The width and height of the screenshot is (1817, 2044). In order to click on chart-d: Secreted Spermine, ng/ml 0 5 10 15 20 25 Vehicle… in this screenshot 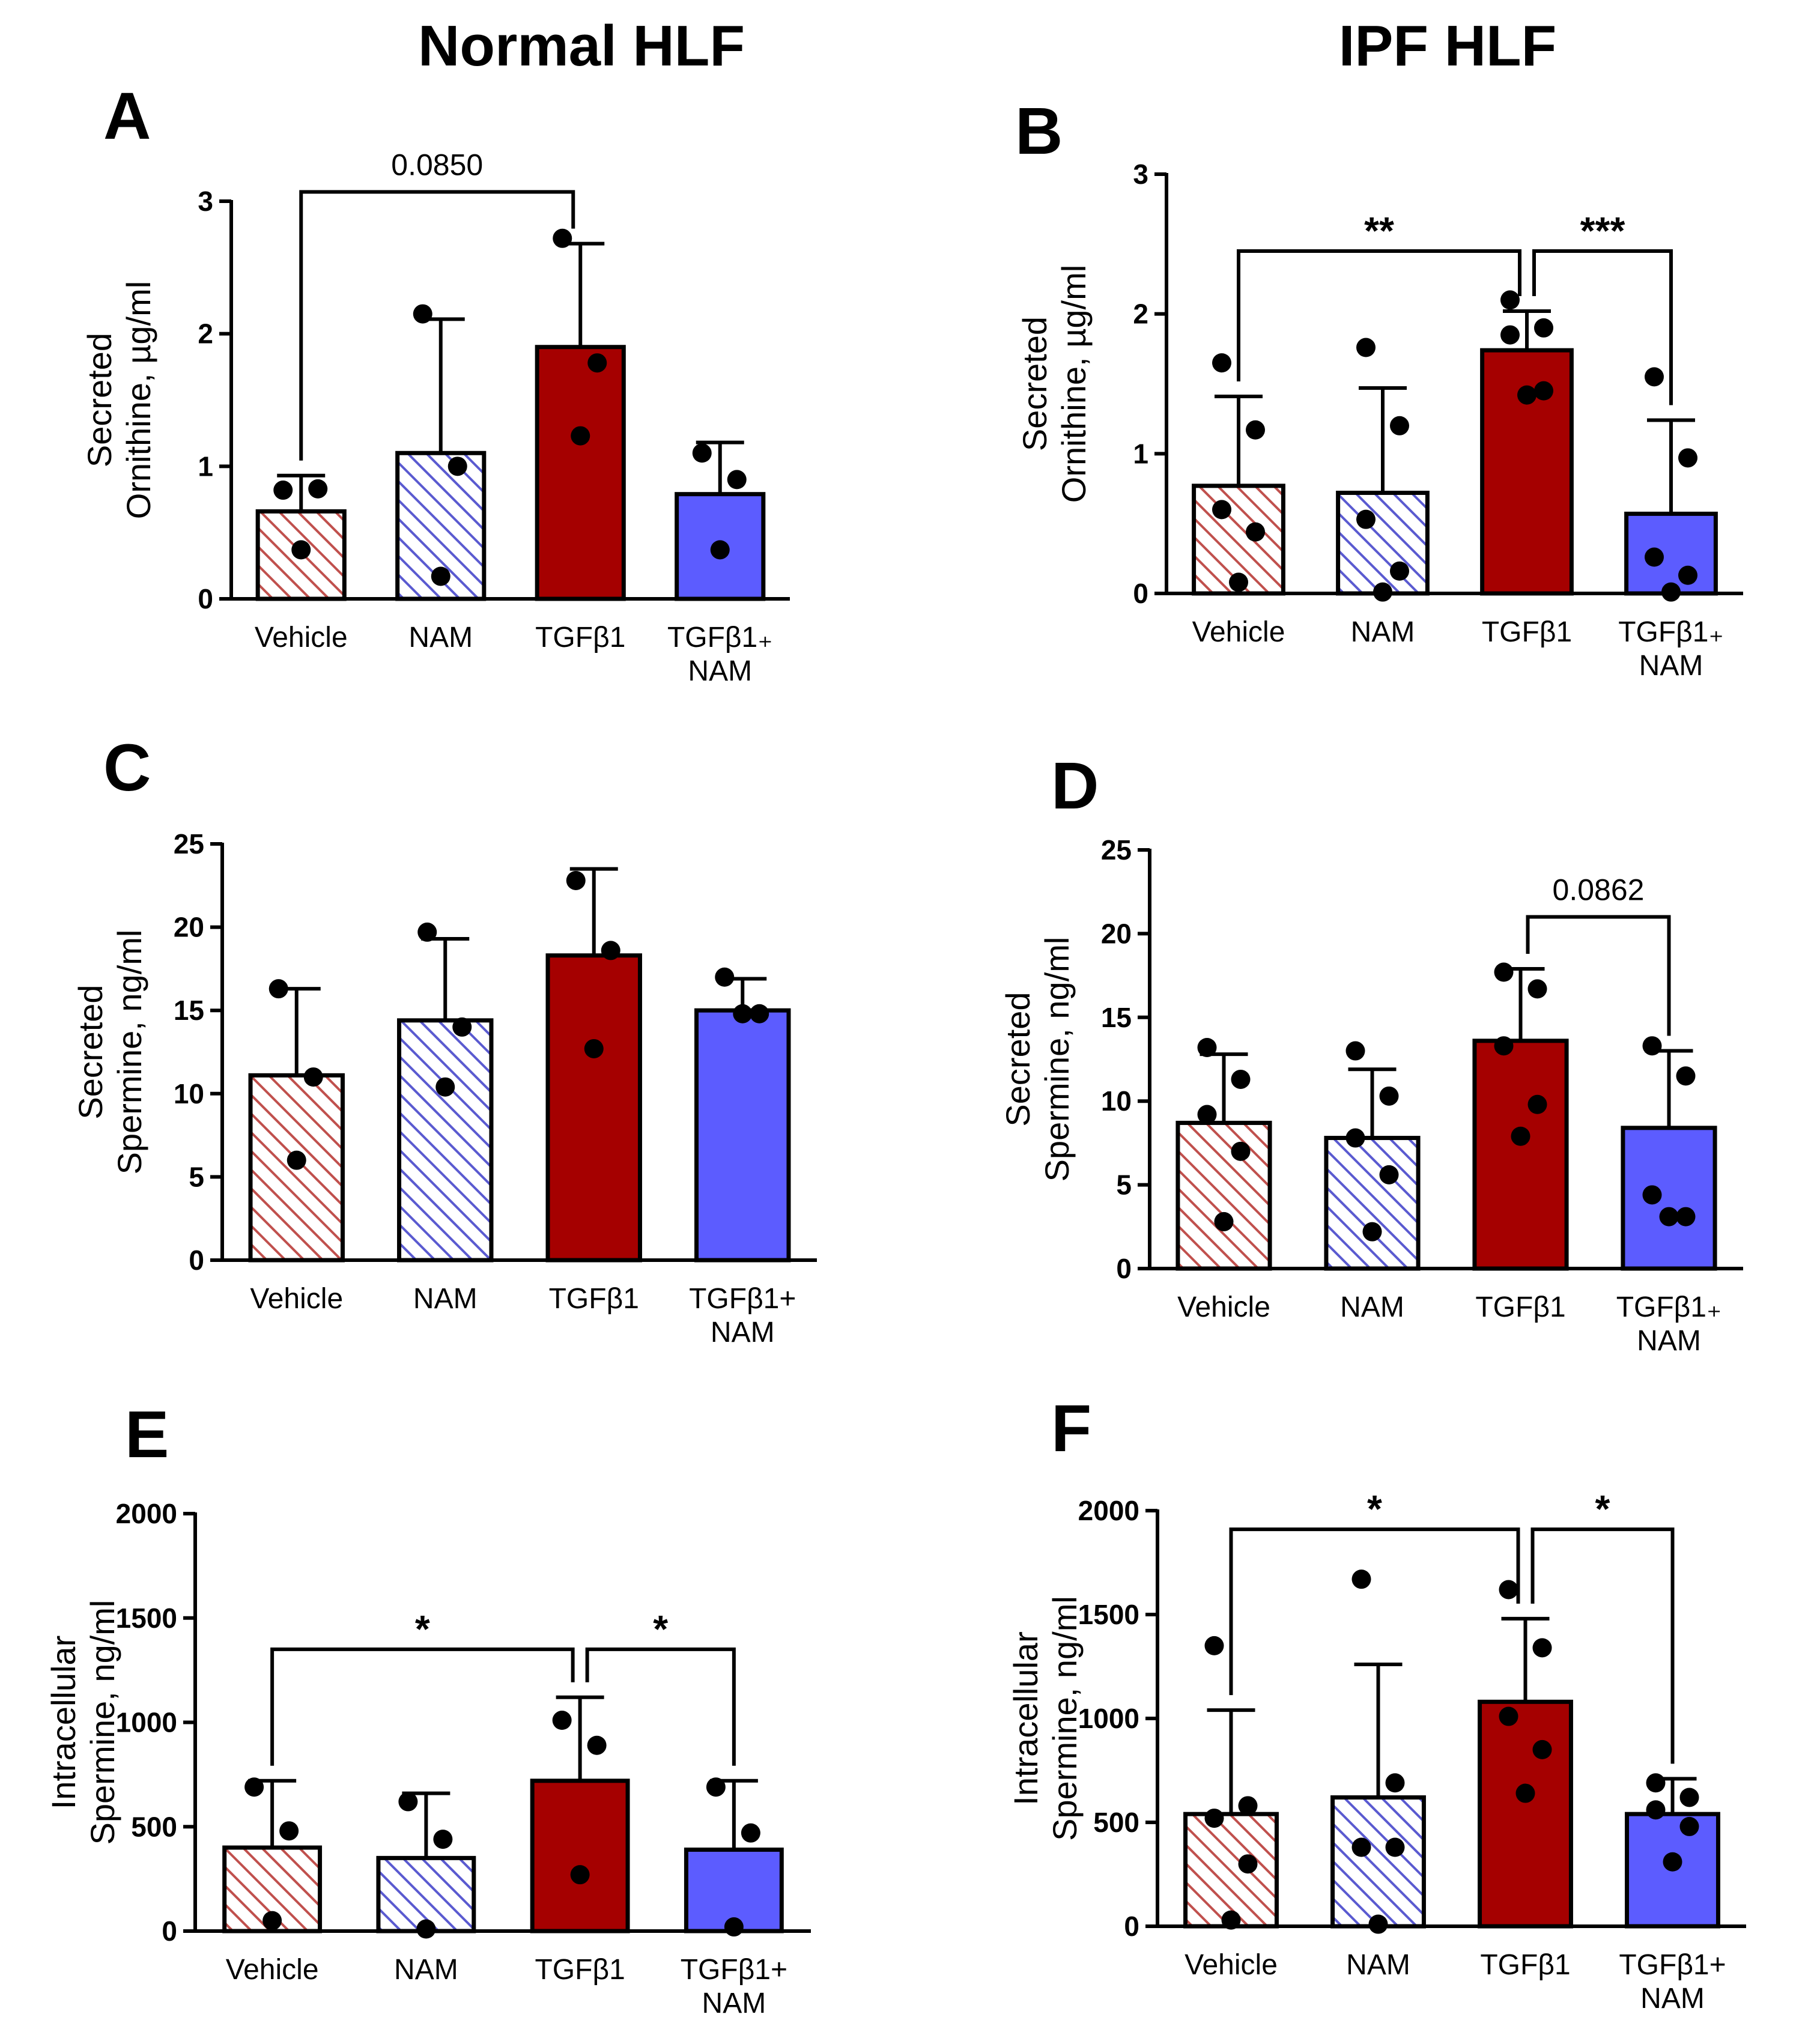, I will do `click(1371, 1095)`.